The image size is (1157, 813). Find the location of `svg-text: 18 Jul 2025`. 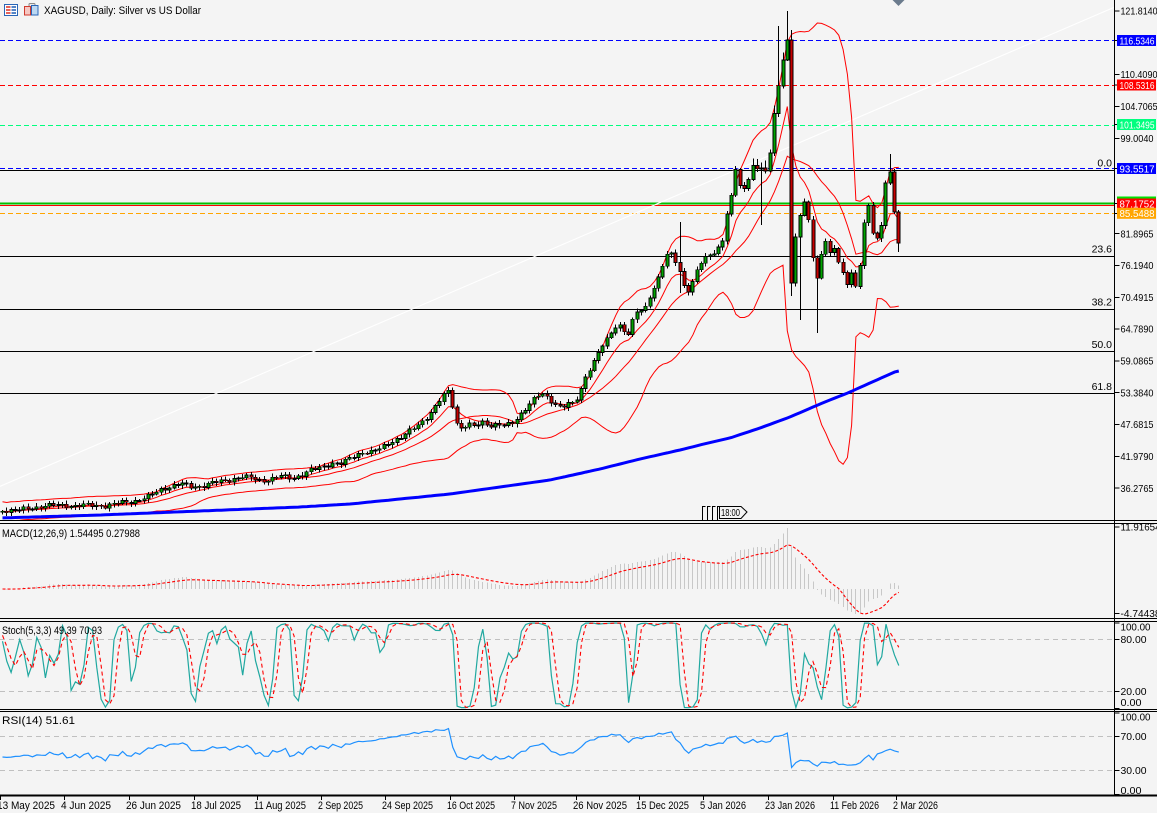

svg-text: 18 Jul 2025 is located at coordinates (216, 806).